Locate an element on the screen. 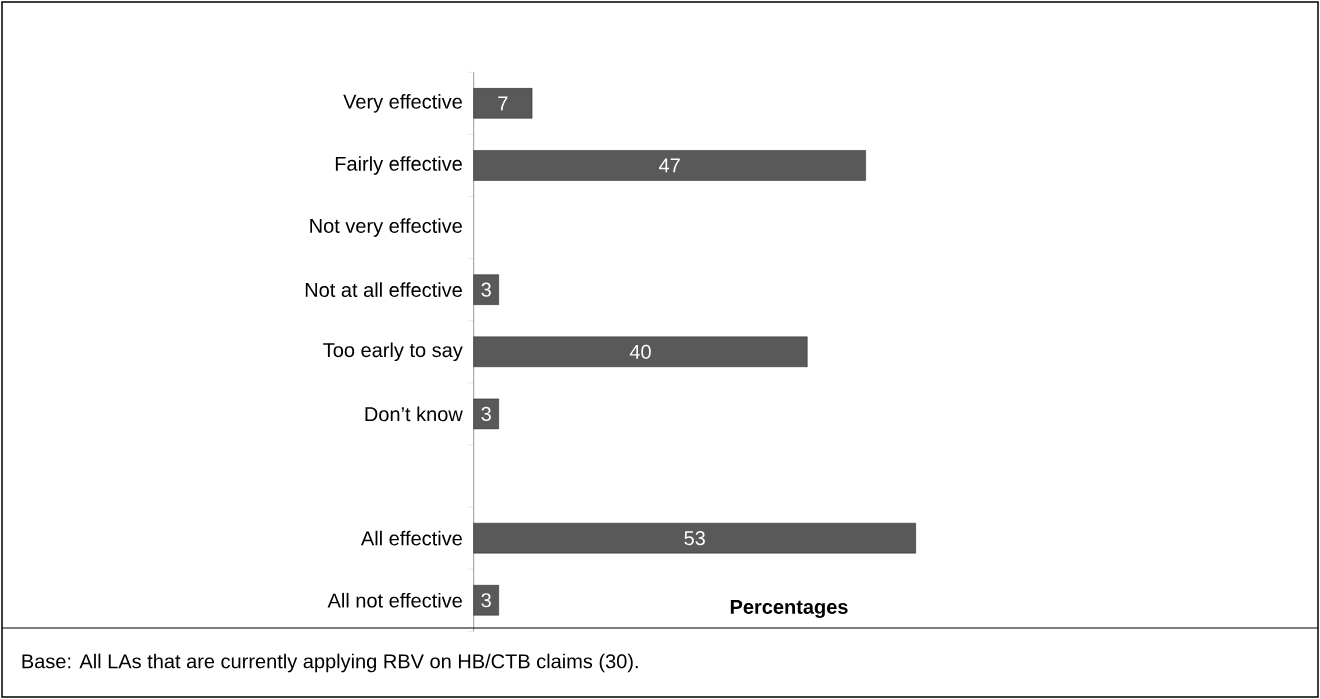 The image size is (1320, 699). y-tick-label: Very effective is located at coordinates (402, 103).